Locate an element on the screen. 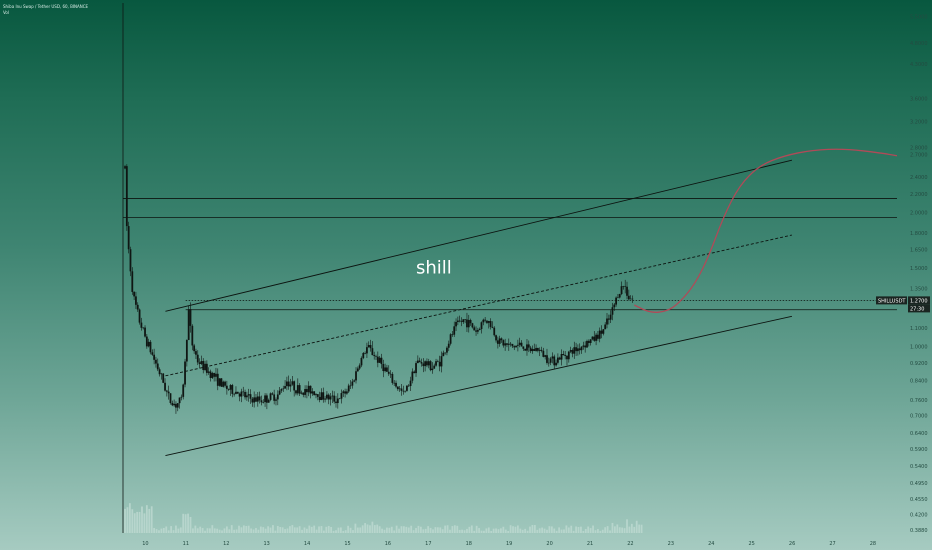 This screenshot has width=932, height=550. y-tick-label: 0.6400 is located at coordinates (919, 434).